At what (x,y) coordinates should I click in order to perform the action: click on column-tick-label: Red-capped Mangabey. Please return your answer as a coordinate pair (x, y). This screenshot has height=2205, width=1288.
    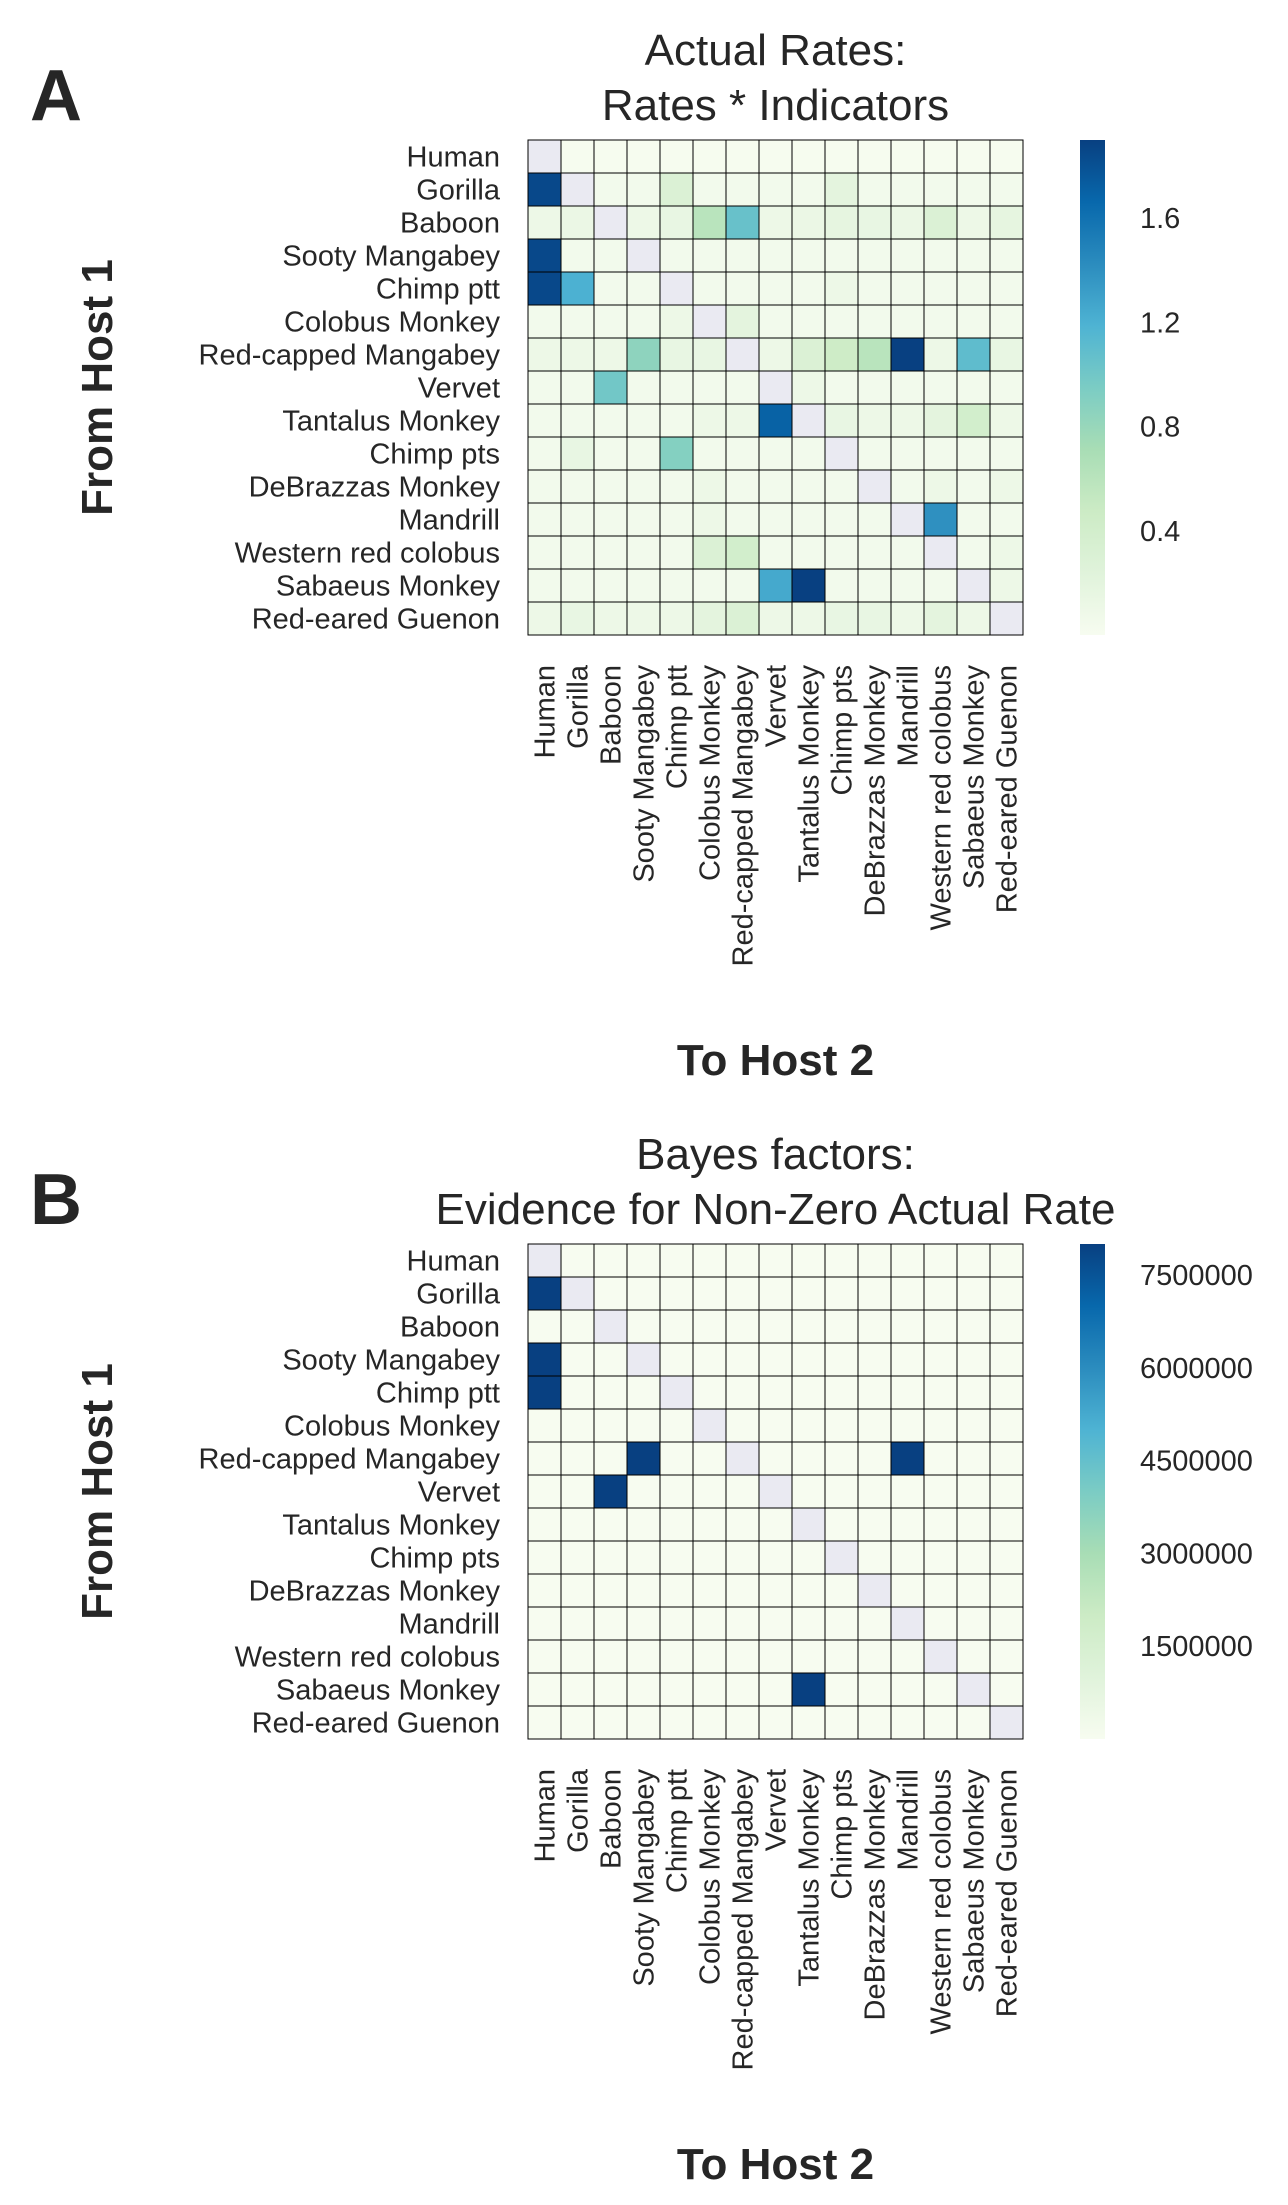
    Looking at the image, I should click on (744, 1920).